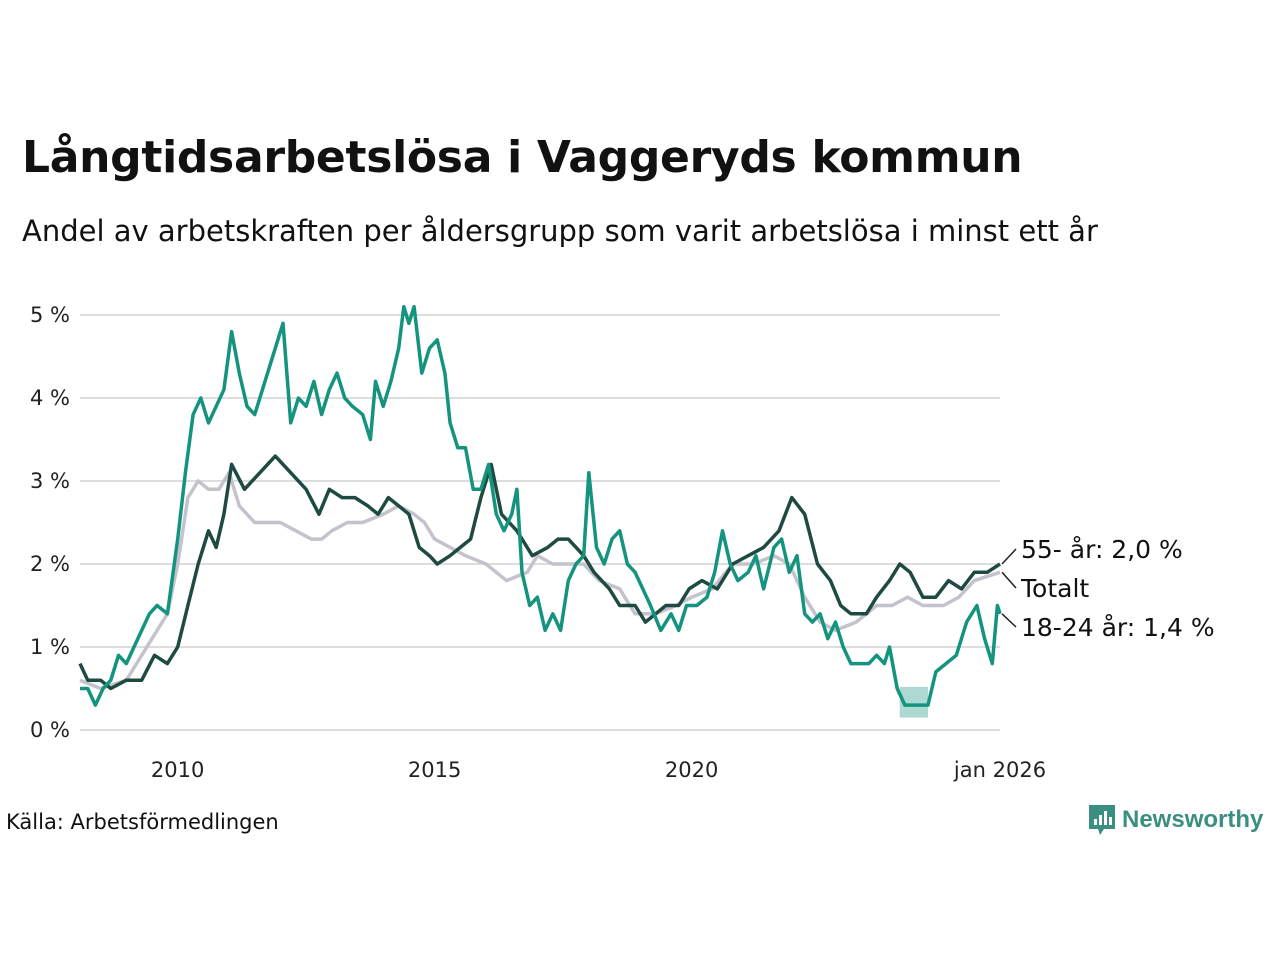  I want to click on series-label-total: Totalt, so click(1054, 588).